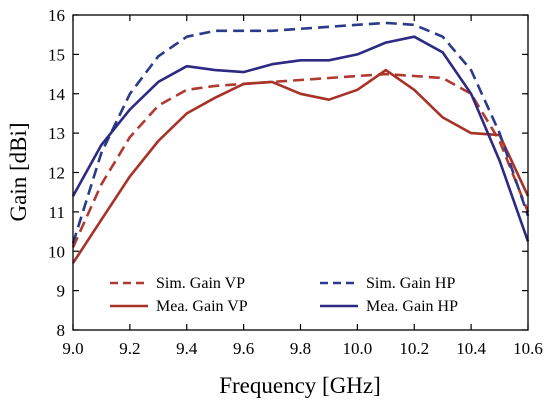 Image resolution: width=550 pixels, height=406 pixels. Describe the element at coordinates (202, 306) in the screenshot. I see `legend-label-2: Mea. Gain VP` at that location.